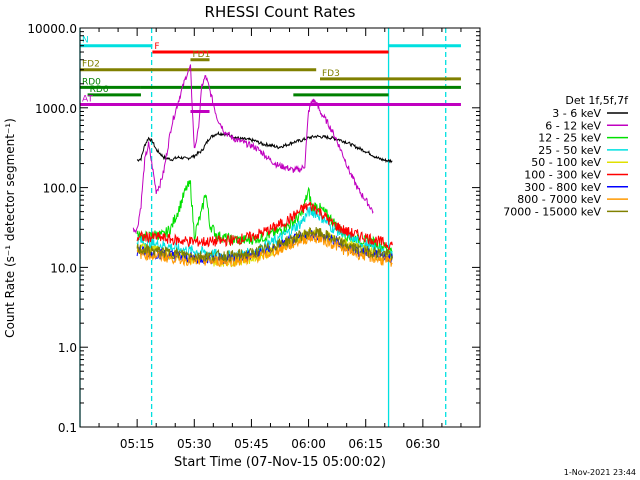  What do you see at coordinates (331, 74) in the screenshot?
I see `flag-label-fd3: FD3` at bounding box center [331, 74].